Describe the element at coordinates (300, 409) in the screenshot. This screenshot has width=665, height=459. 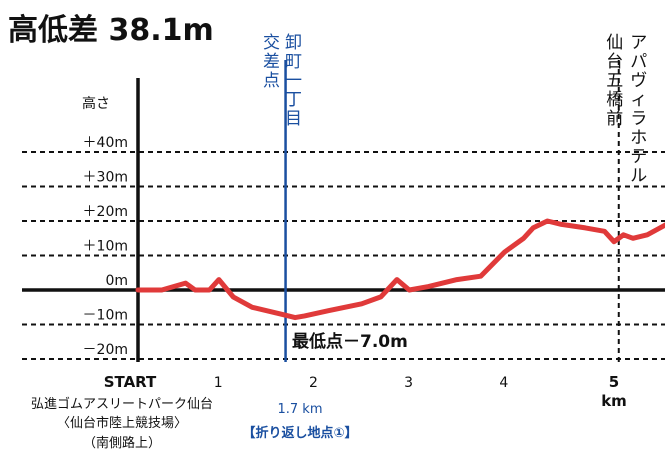
I see `turn-distance: 1.7 km` at that location.